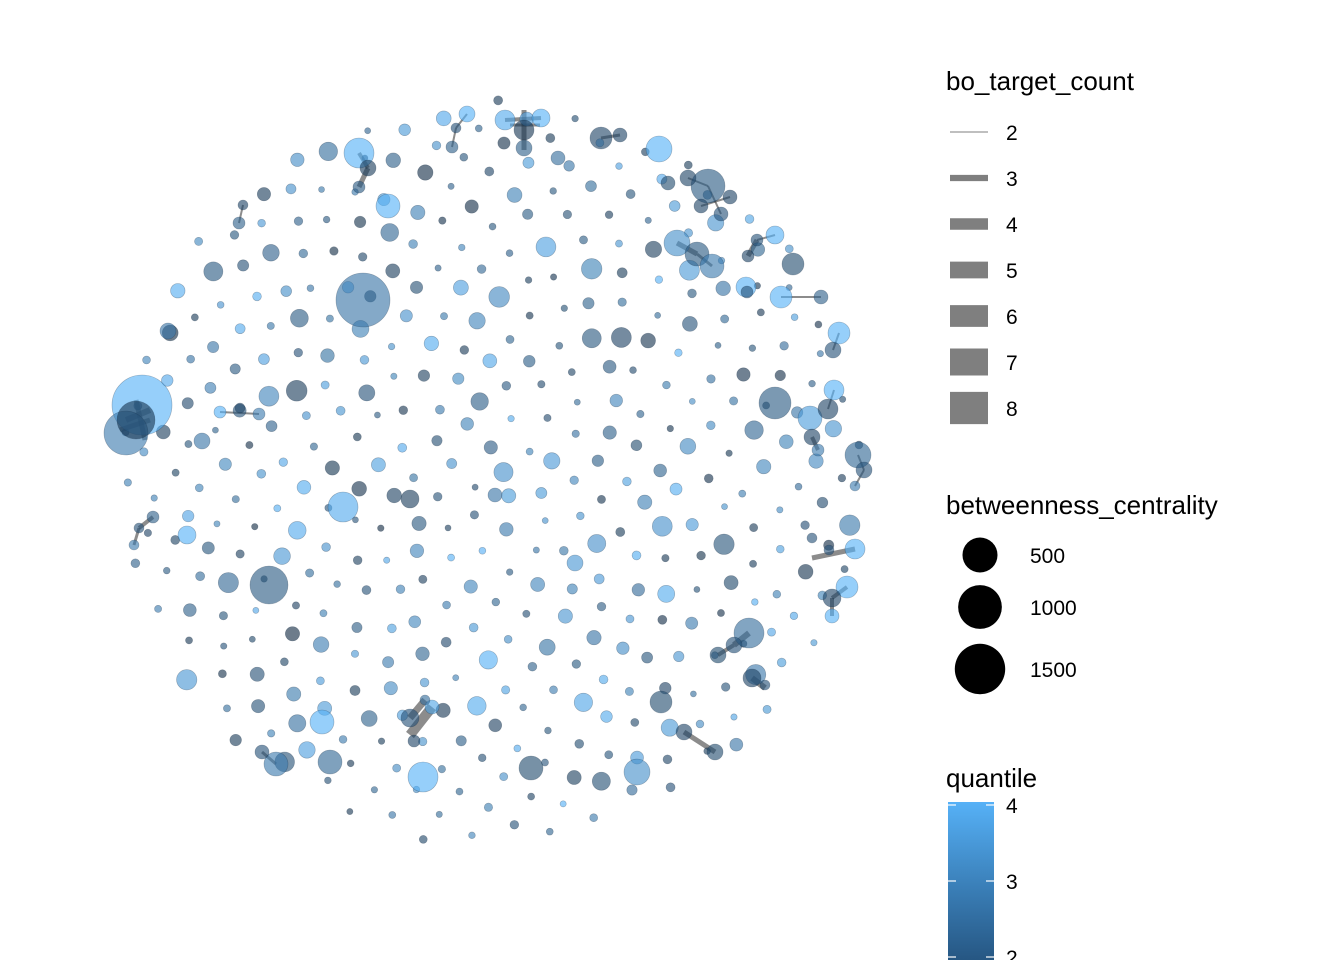 The height and width of the screenshot is (960, 1344). Describe the element at coordinates (1012, 363) in the screenshot. I see `legend-edge-label: 7` at that location.